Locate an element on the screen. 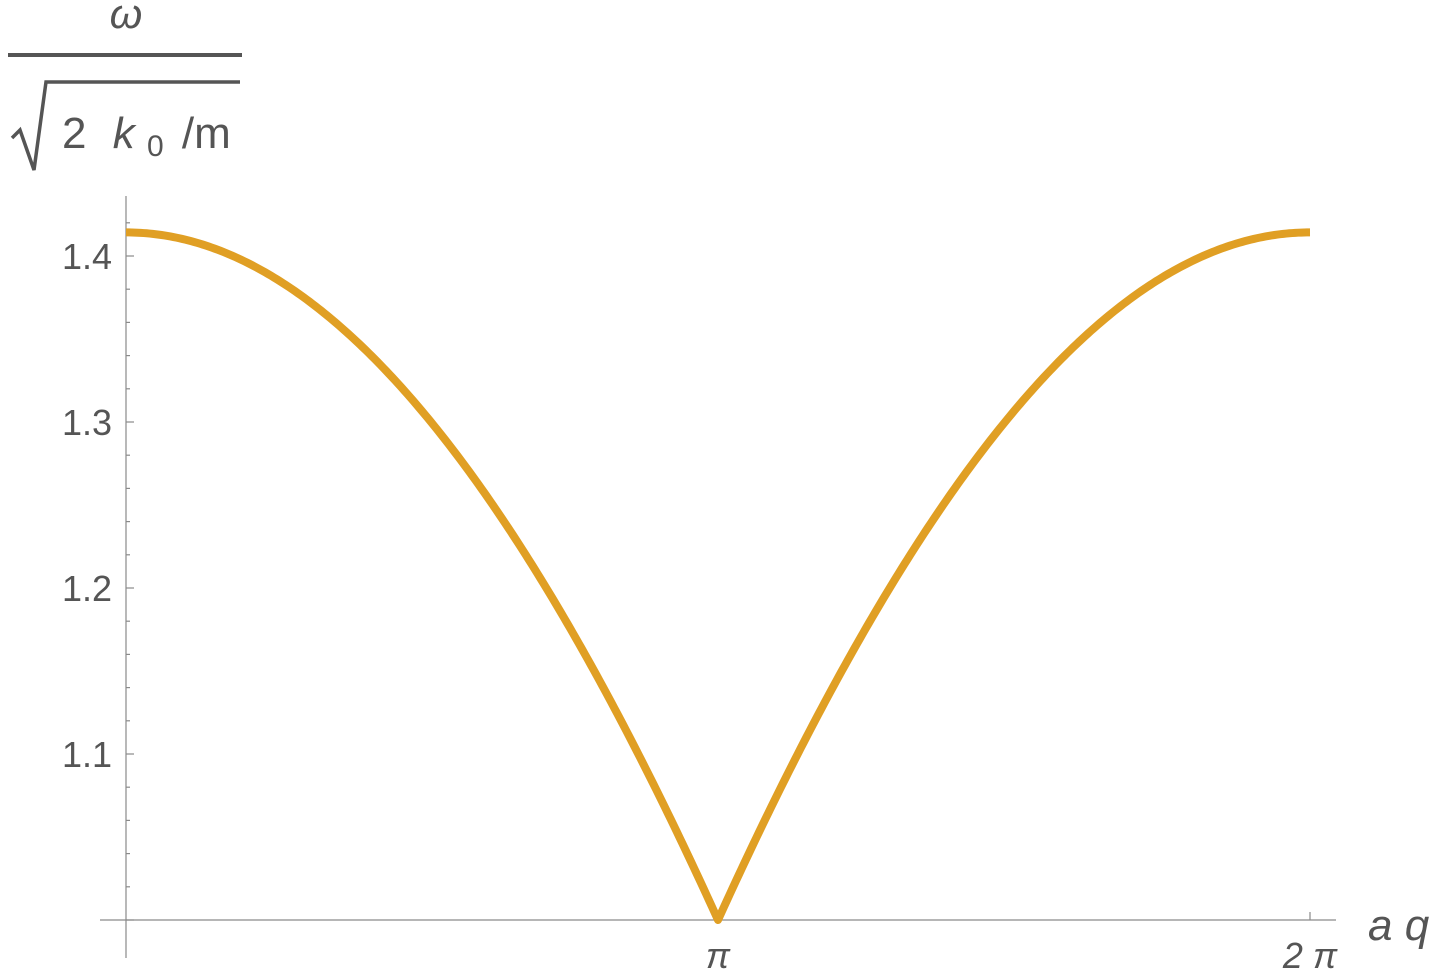 This screenshot has width=1440, height=980. y-label-k-subscript: 0 is located at coordinates (155, 146).